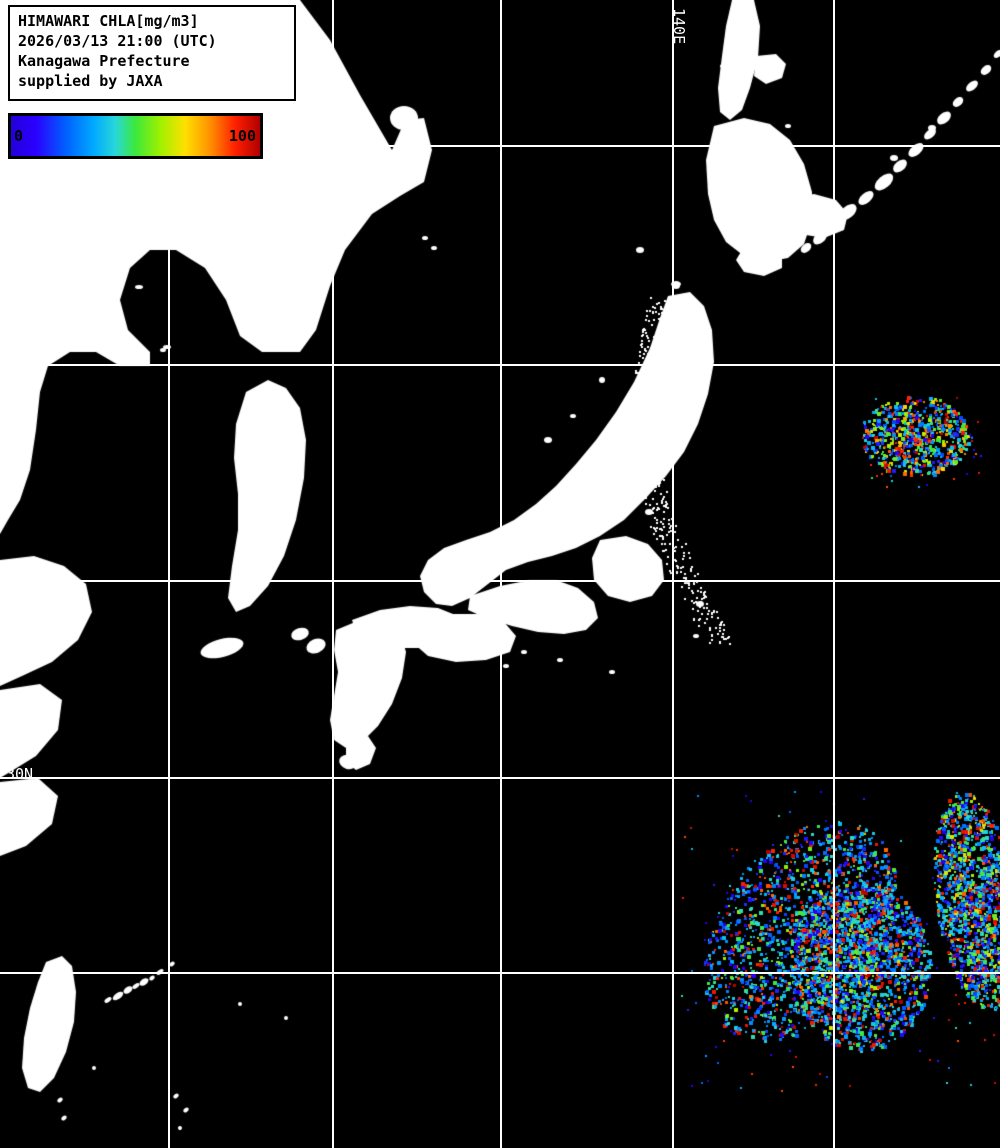  Describe the element at coordinates (20, 774) in the screenshot. I see `graticule-label-30n: 30N` at that location.